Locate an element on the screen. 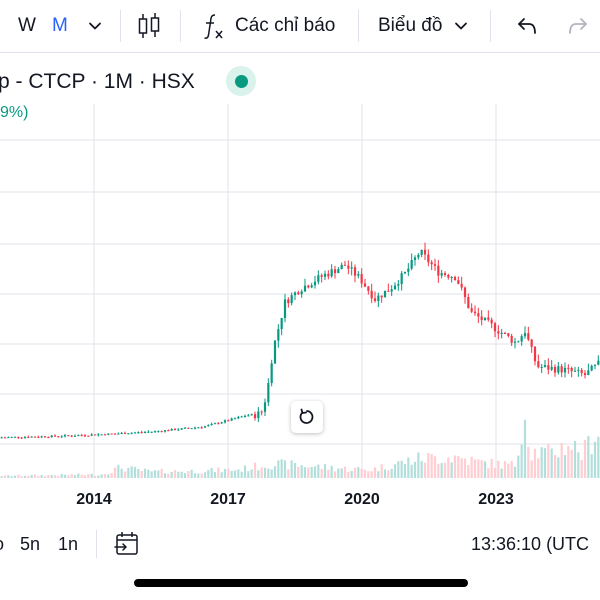 The width and height of the screenshot is (600, 600). undo-button is located at coordinates (527, 26).